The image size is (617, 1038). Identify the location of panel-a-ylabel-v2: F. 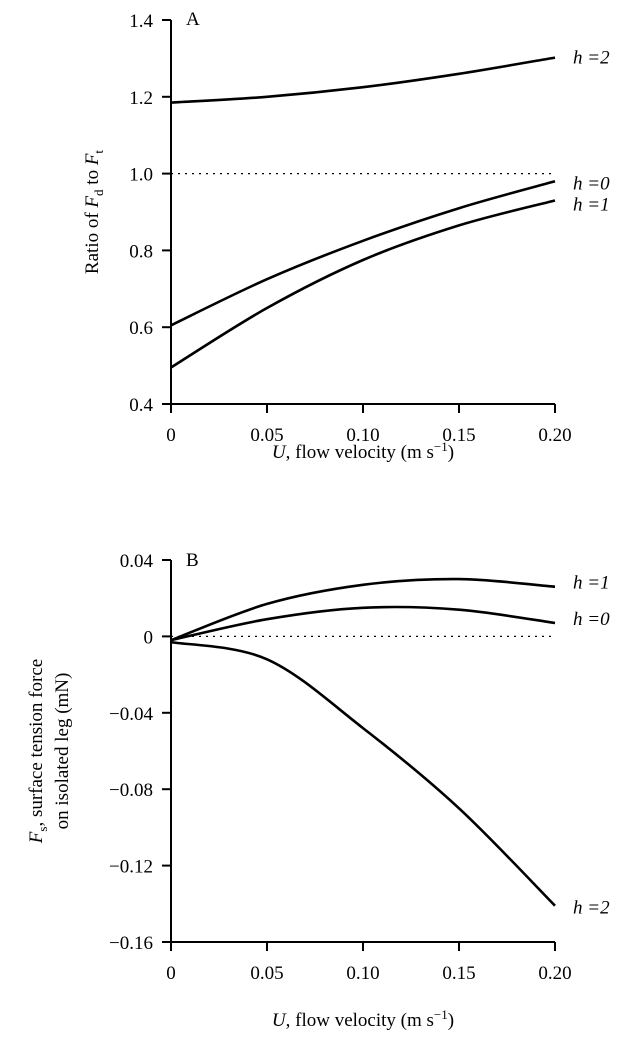
(92, 159).